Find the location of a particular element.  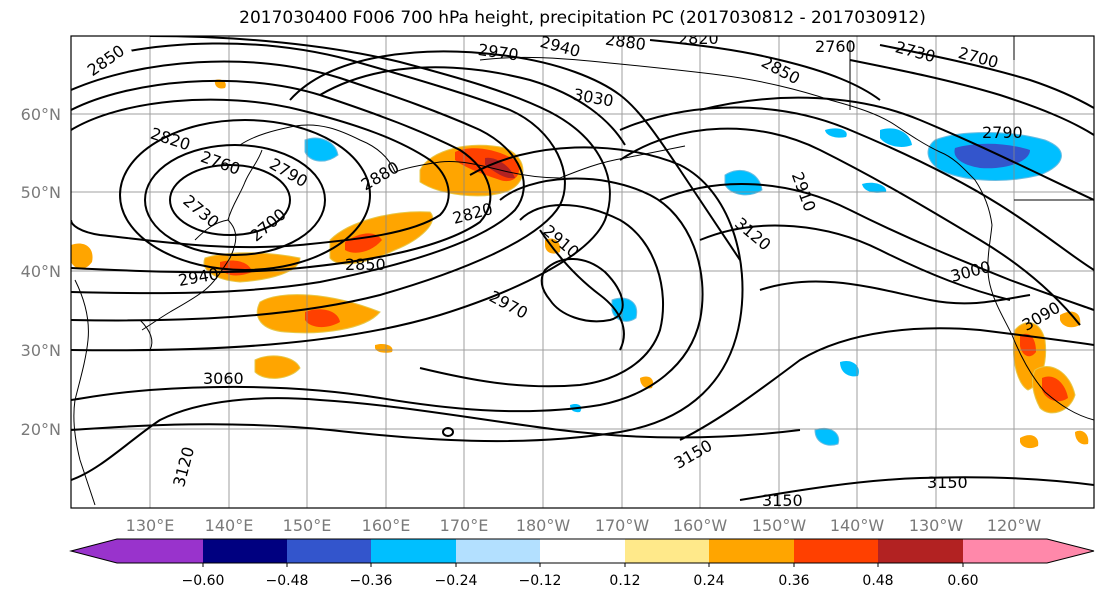

lat-tick: 60°N is located at coordinates (41, 114).